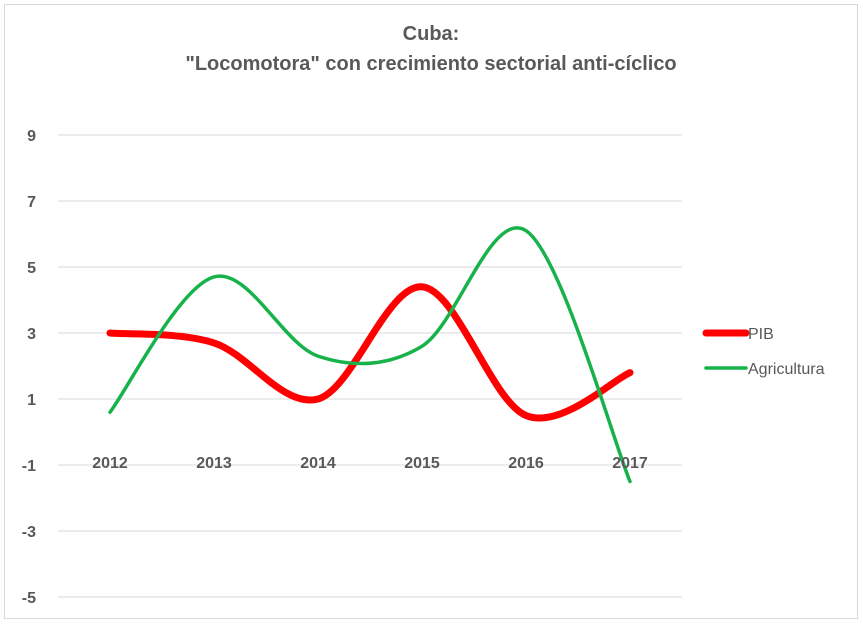  I want to click on y-axis-tick-labels: -5 -3 -1 1 3 5 7 9, so click(29, 367).